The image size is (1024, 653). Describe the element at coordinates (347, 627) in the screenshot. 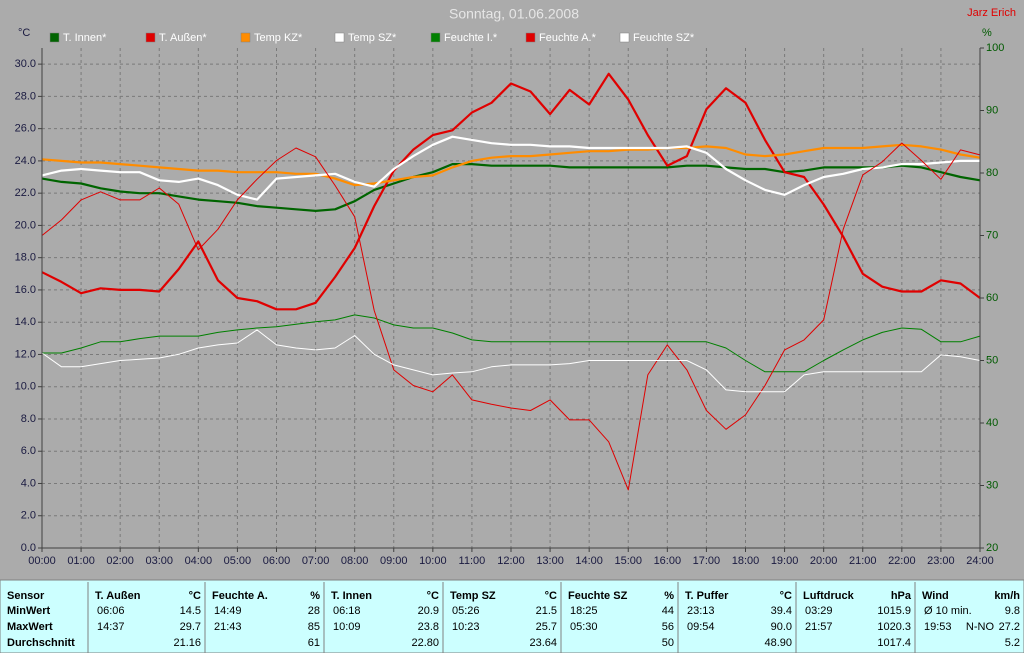

I see `max-time: 10:09` at that location.